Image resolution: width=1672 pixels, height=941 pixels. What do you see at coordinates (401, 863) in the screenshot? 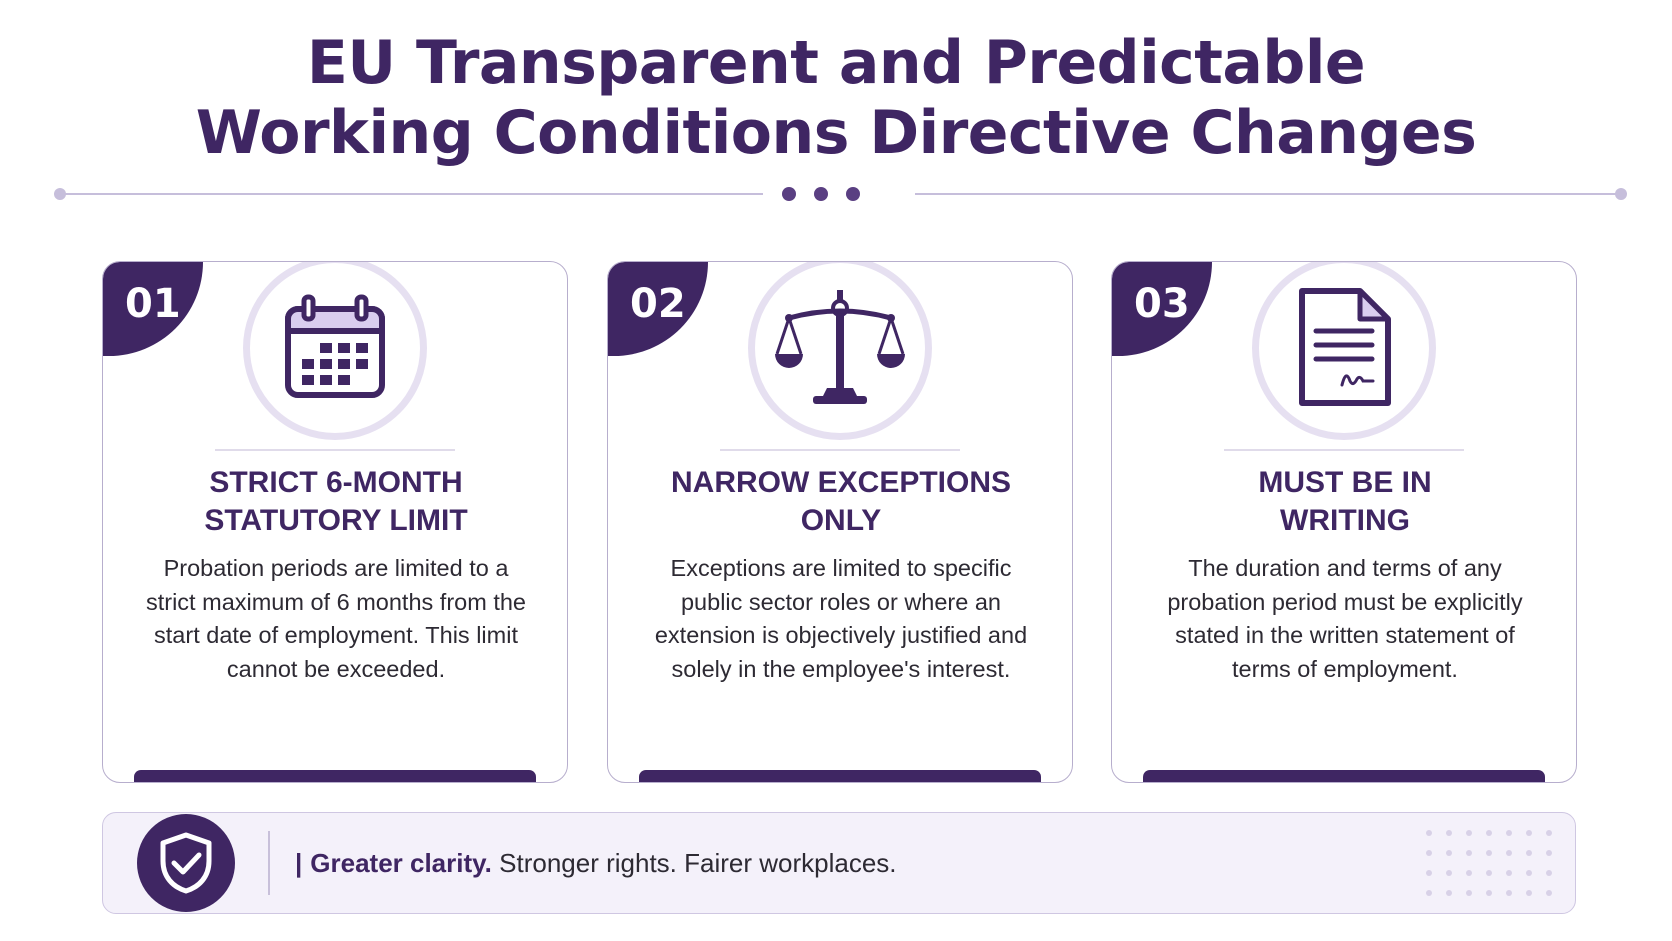
I see `tagline-bold: Greater clarity.` at bounding box center [401, 863].